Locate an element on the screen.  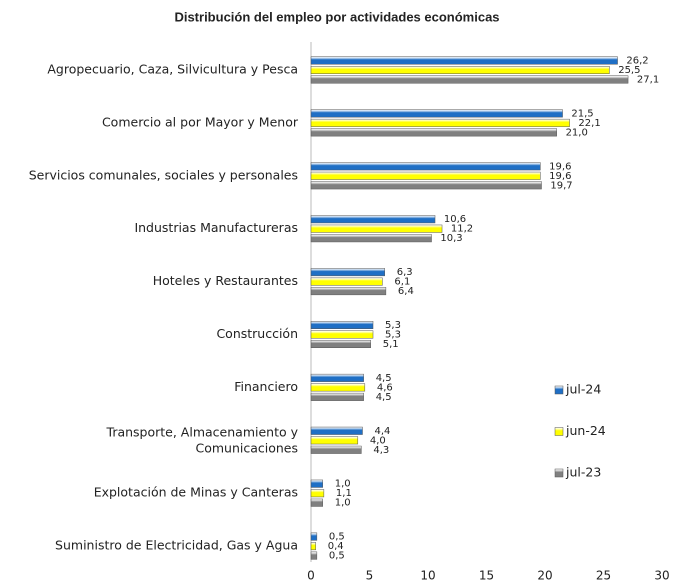
value-label: 21,0 is located at coordinates (577, 132).